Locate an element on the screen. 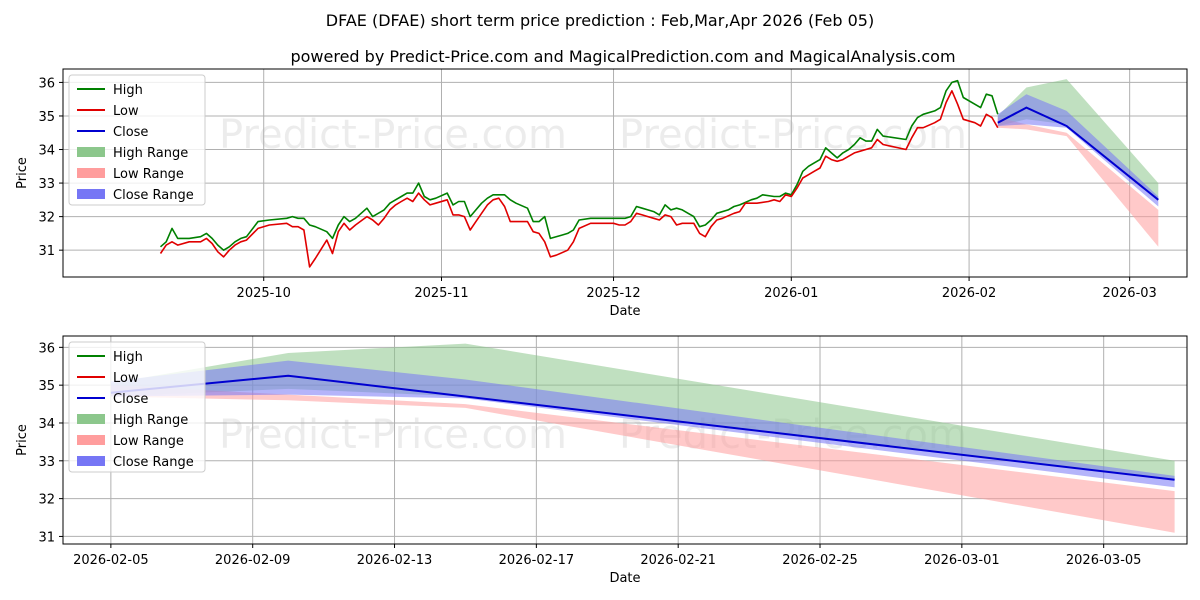 Image resolution: width=1200 pixels, height=600 pixels. x-tick-label: 2026-02-13 is located at coordinates (395, 560).